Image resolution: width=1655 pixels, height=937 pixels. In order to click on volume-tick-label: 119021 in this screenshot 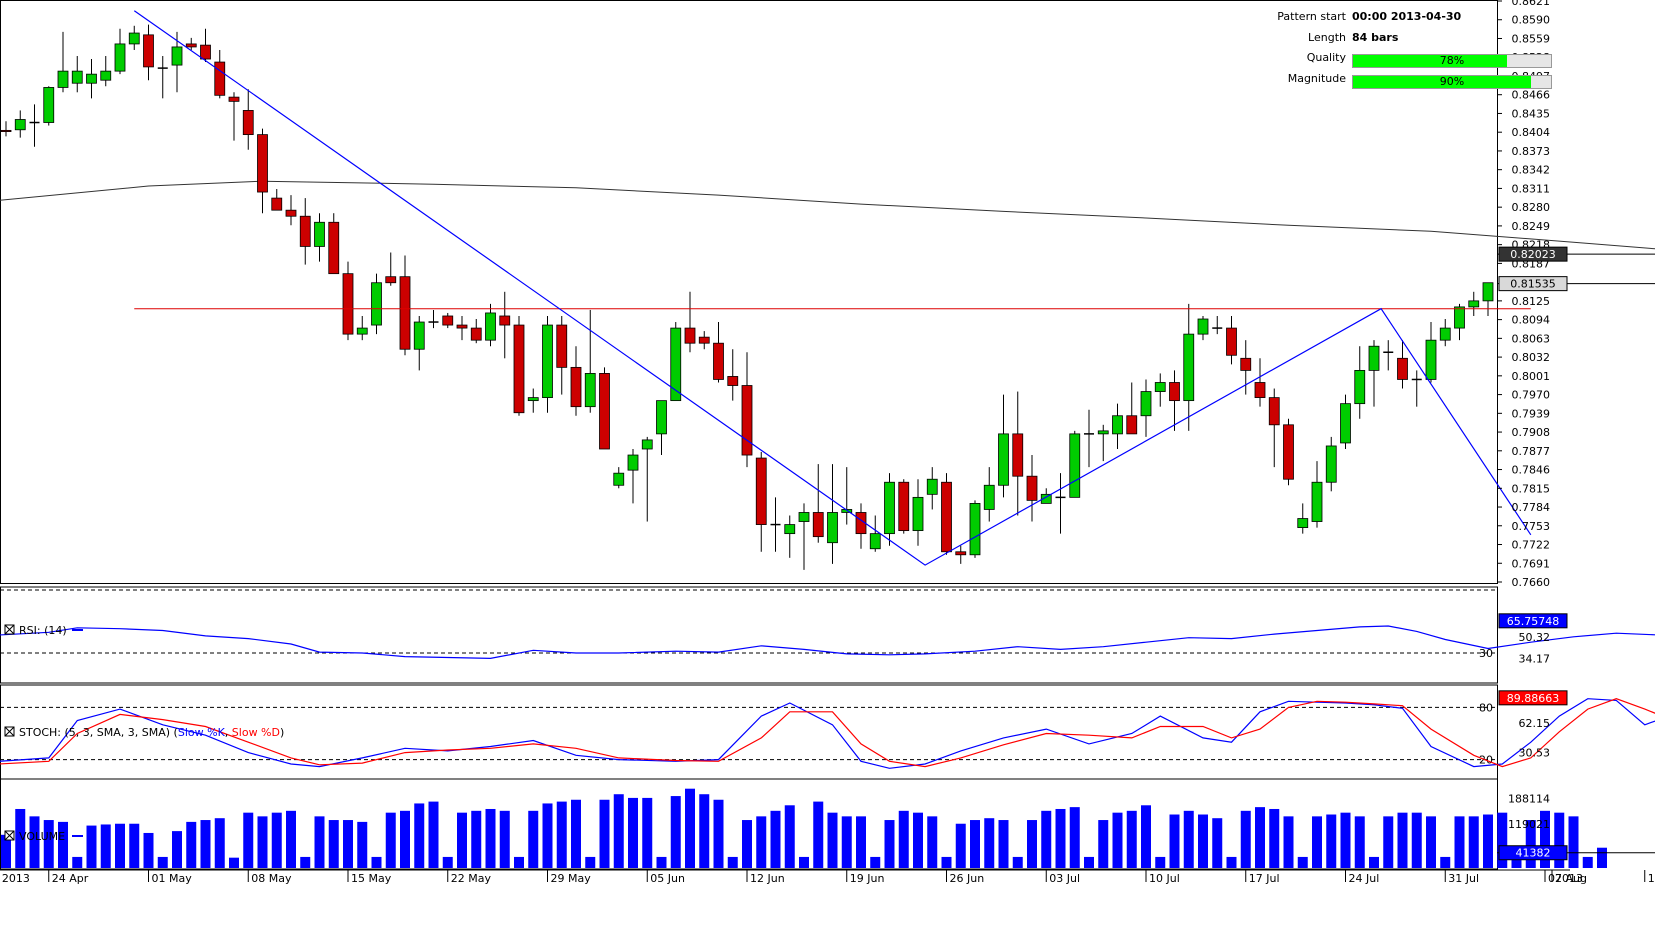, I will do `click(1529, 824)`.